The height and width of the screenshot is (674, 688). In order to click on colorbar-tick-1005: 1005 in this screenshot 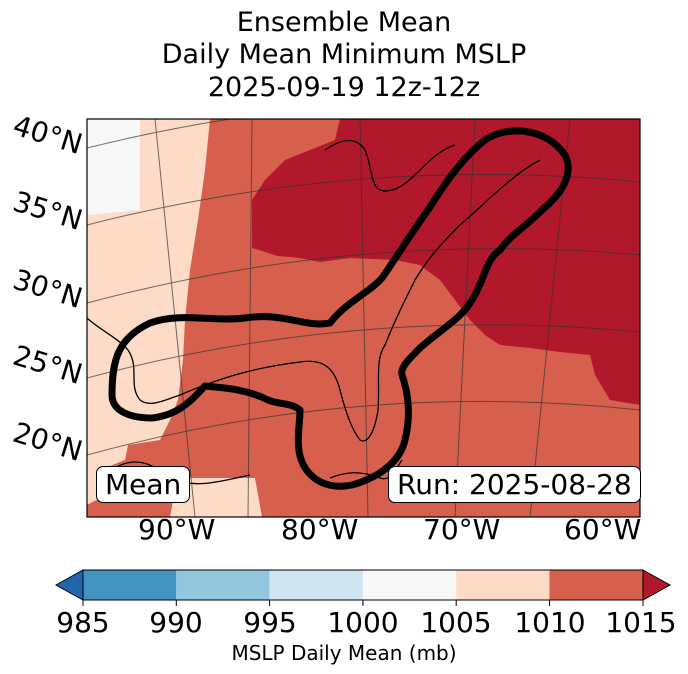, I will do `click(456, 622)`.